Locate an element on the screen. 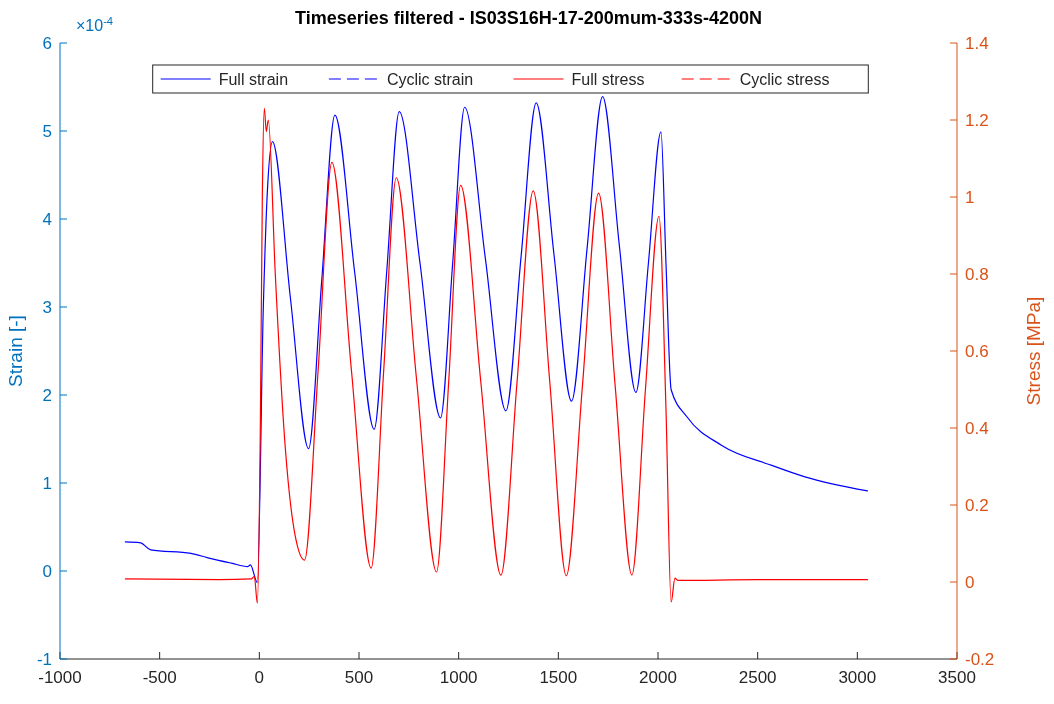 Image resolution: width=1054 pixels, height=704 pixels. chart-title: Timeseries filtered - IS03S16H-17-200mum-333s-4200N is located at coordinates (528, 18).